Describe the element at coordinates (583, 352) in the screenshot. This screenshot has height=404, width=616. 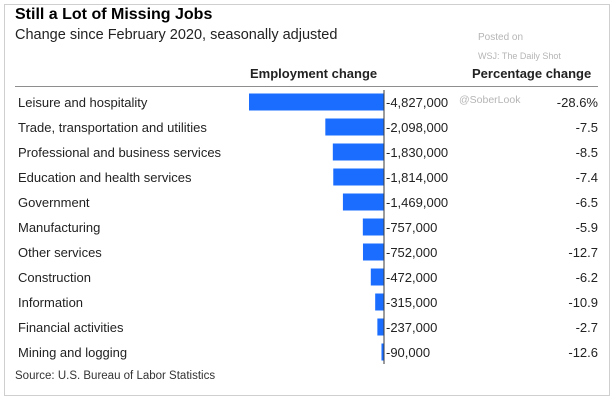
I see `percent-label: -12.6` at that location.